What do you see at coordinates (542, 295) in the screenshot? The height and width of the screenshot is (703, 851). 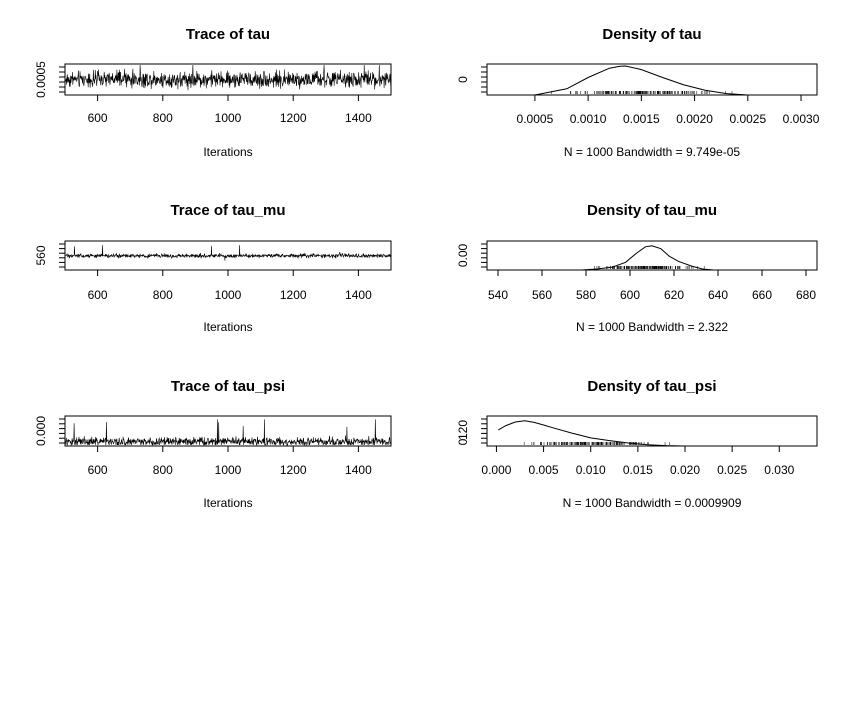 I see `x-tick-label: 560` at bounding box center [542, 295].